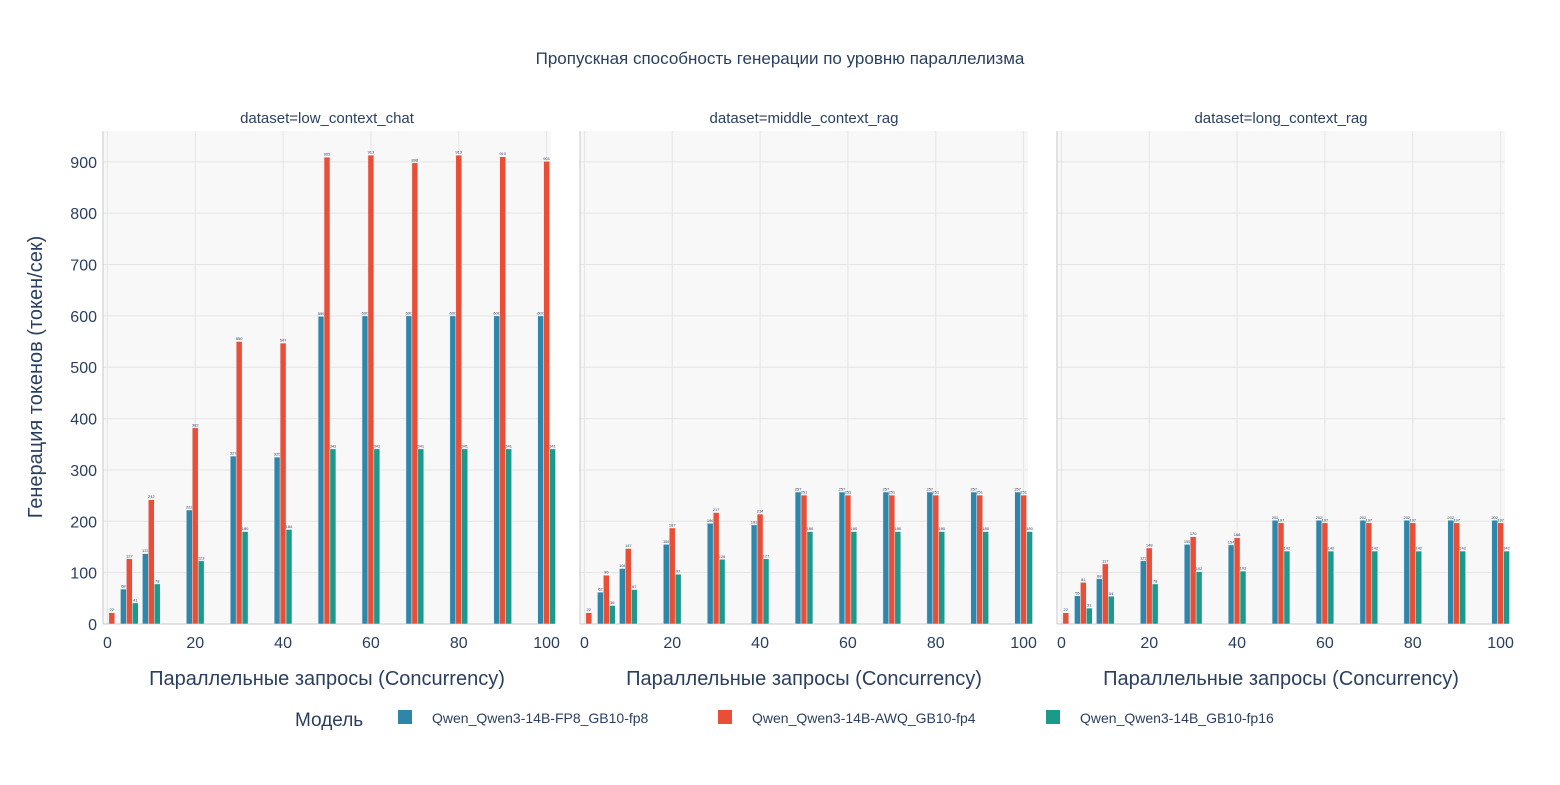 This screenshot has width=1560, height=785. Describe the element at coordinates (1160, 718) in the screenshot. I see `legend-item-fp16: Qwen_Qwen3-14B_GB10-fp16` at that location.